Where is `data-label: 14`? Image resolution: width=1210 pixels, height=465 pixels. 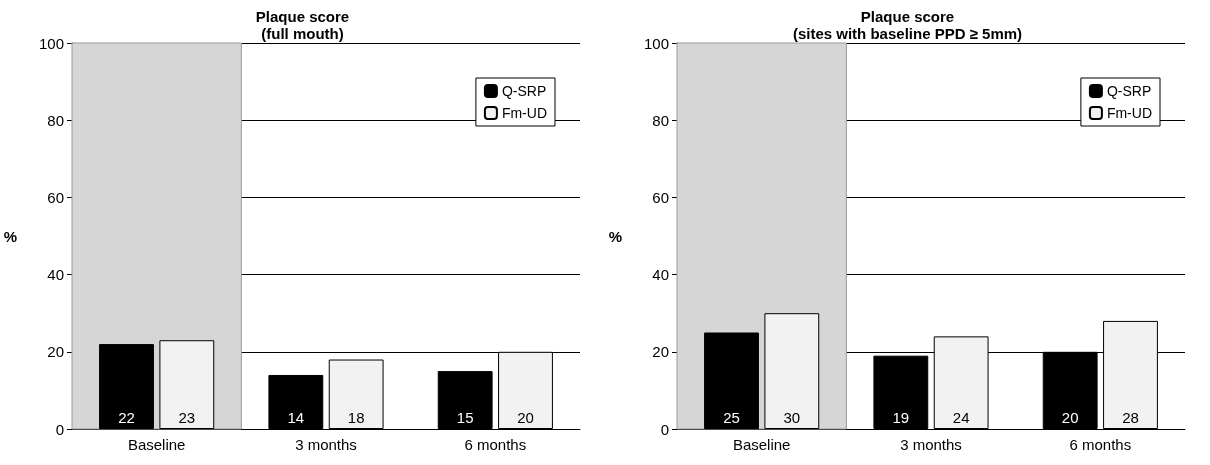
data-label: 14 is located at coordinates (296, 417).